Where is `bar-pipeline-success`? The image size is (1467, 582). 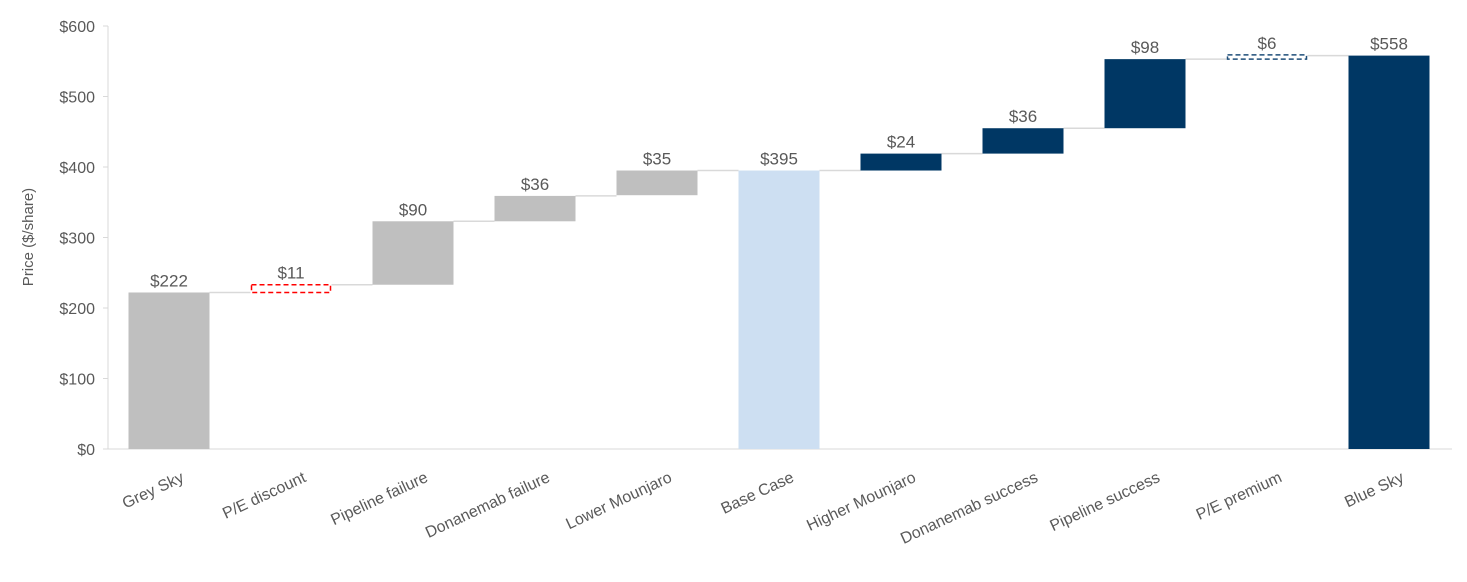 bar-pipeline-success is located at coordinates (1145, 94).